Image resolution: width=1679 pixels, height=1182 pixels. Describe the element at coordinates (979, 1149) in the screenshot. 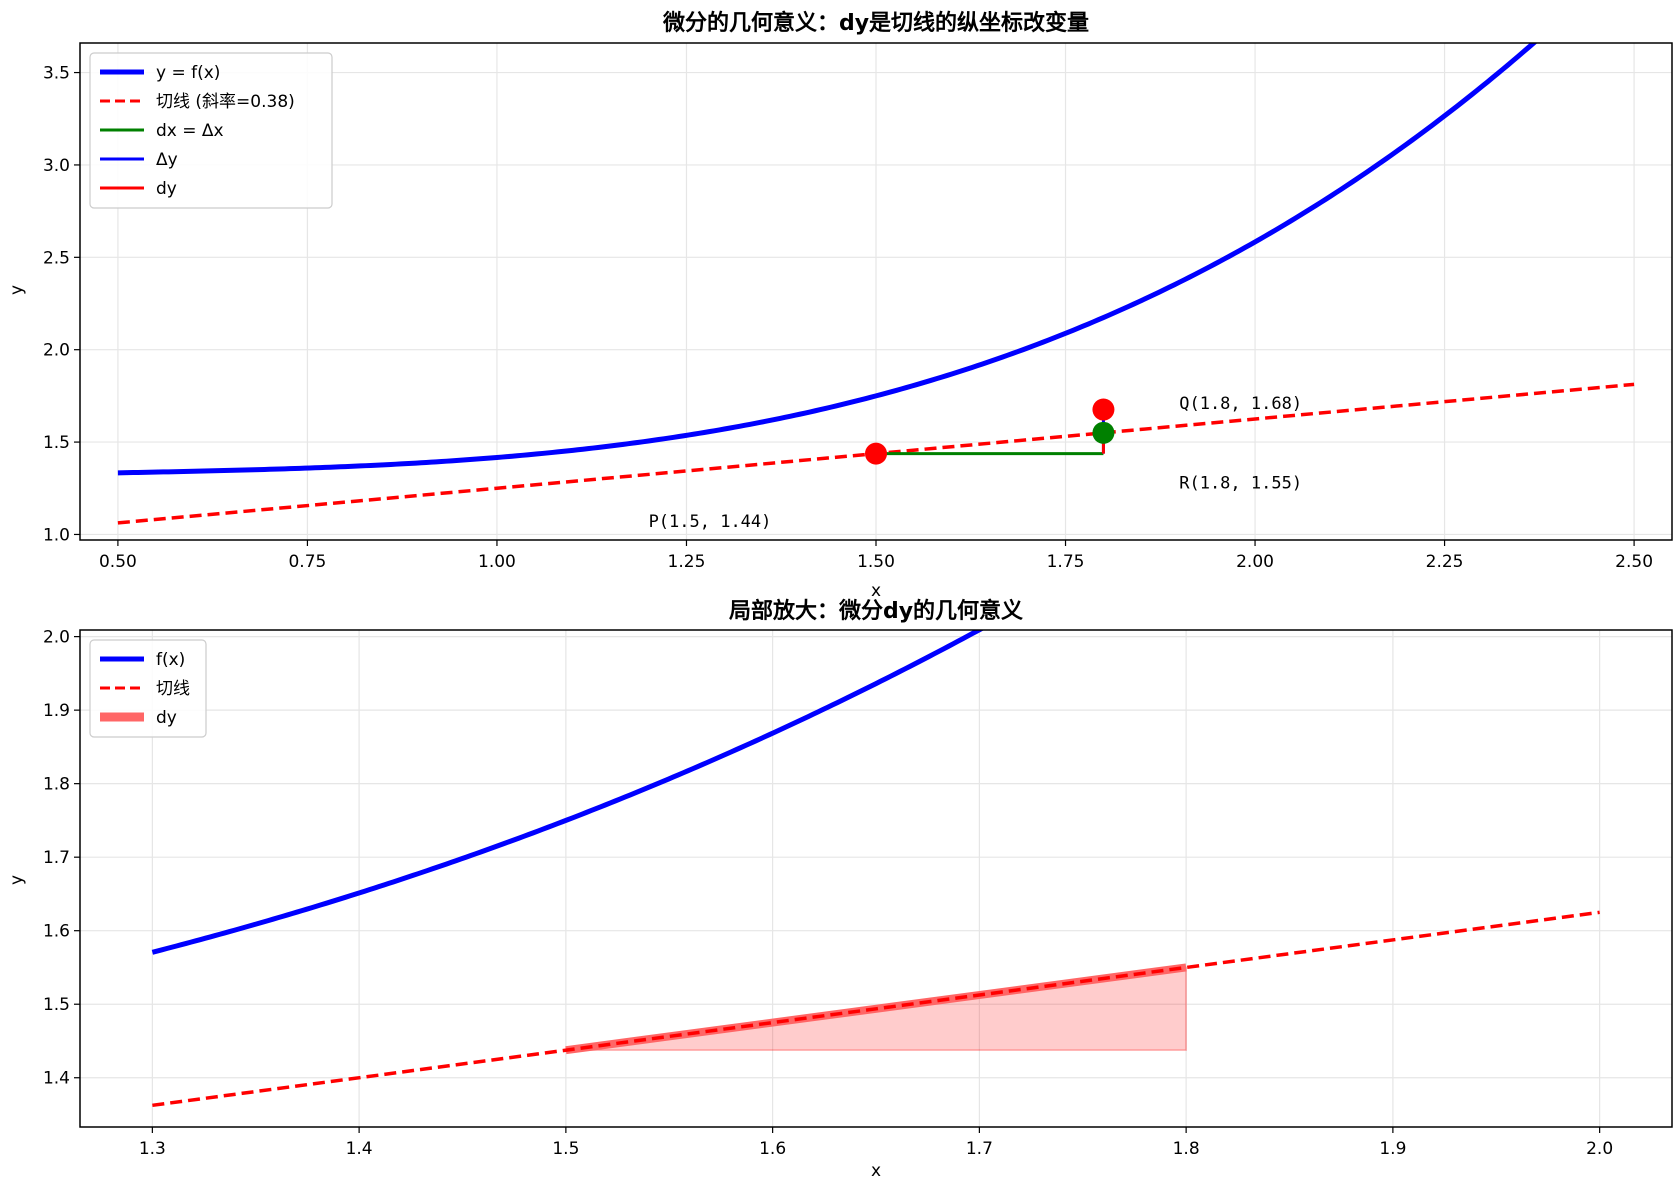

I see `bottom-chart-x-tick-label: 1.7` at that location.